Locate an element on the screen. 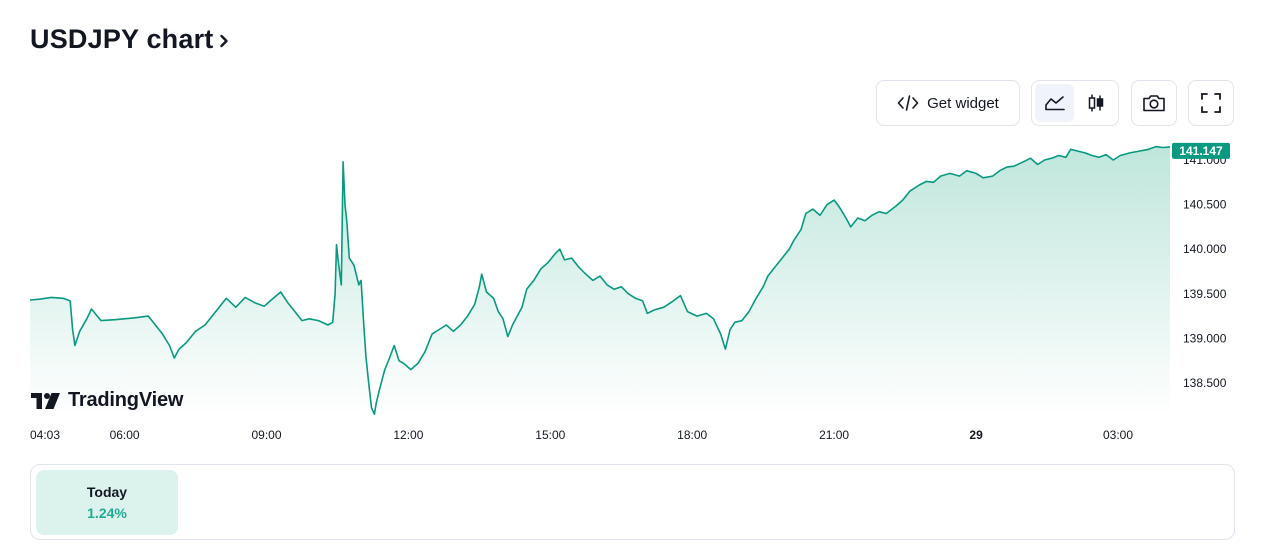 The image size is (1280, 554). fullscreen-icon is located at coordinates (1211, 103).